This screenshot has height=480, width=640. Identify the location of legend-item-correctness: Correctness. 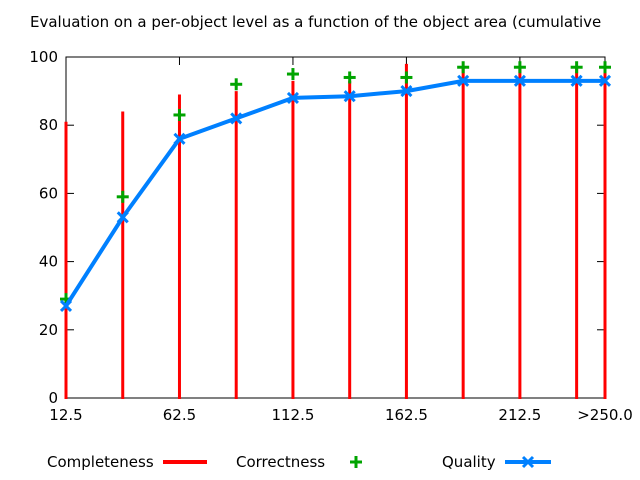
(307, 462).